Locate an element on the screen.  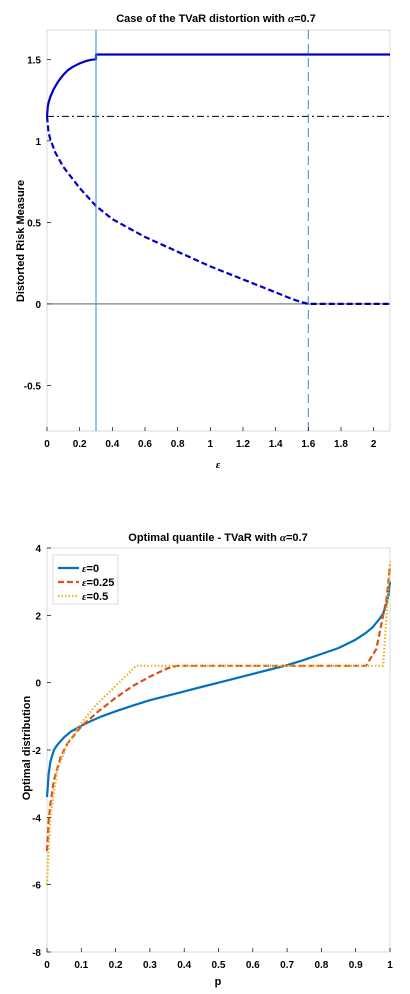
y-tick-label: -0.5 is located at coordinates (33, 386).